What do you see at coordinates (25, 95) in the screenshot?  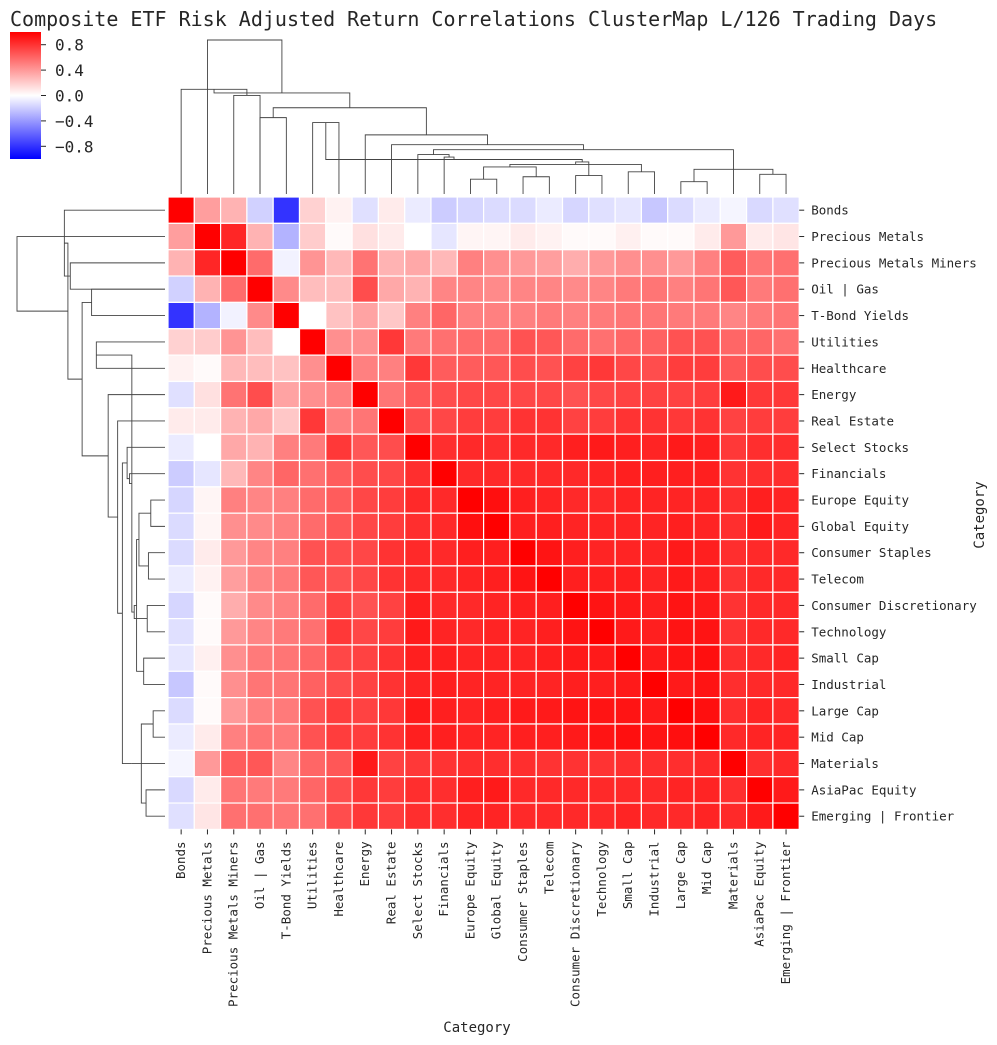 I see `colorbar-scale` at bounding box center [25, 95].